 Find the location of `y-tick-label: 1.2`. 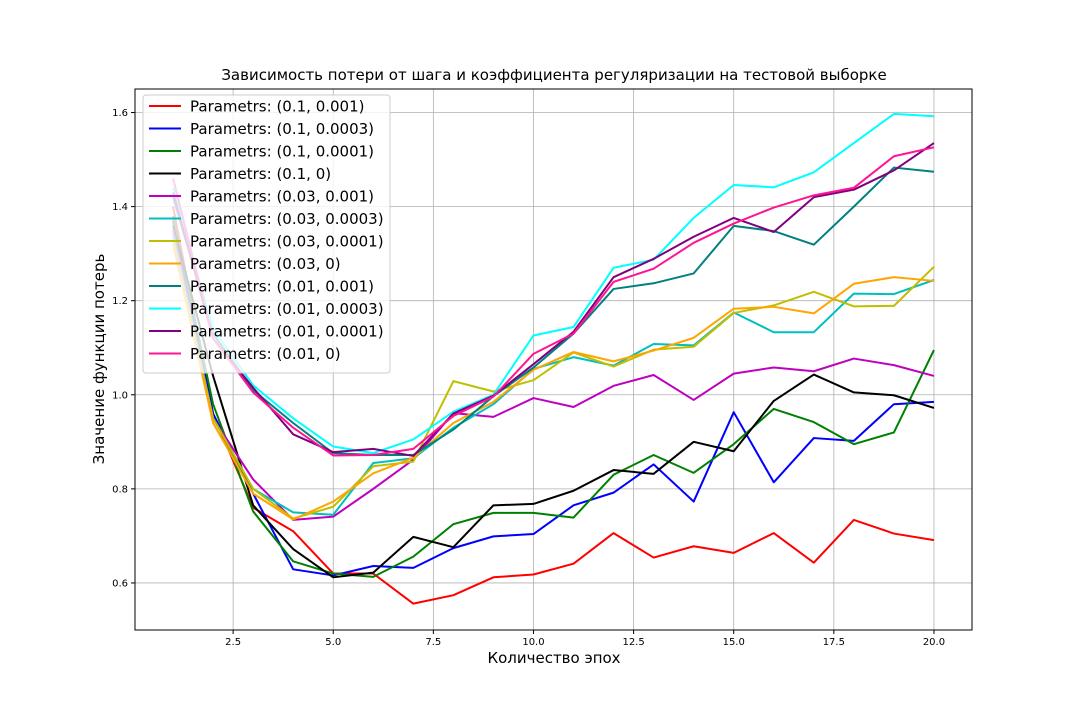

y-tick-label: 1.2 is located at coordinates (120, 301).